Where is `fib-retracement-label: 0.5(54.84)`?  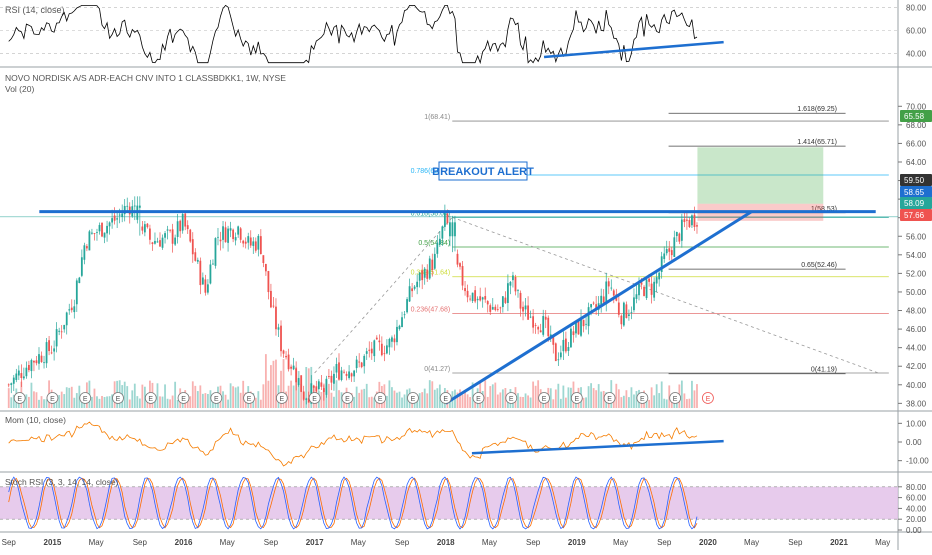 fib-retracement-label: 0.5(54.84) is located at coordinates (434, 243).